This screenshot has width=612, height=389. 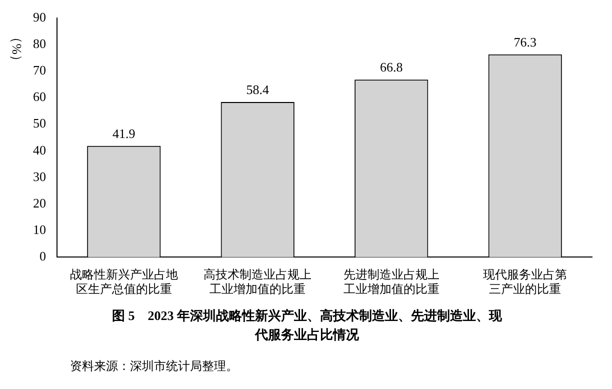 I want to click on text: 图 5 2023 年深圳战略性新兴产业、高技术制造业、先进制造业、现代服务业占比情况, so click(x=307, y=325).